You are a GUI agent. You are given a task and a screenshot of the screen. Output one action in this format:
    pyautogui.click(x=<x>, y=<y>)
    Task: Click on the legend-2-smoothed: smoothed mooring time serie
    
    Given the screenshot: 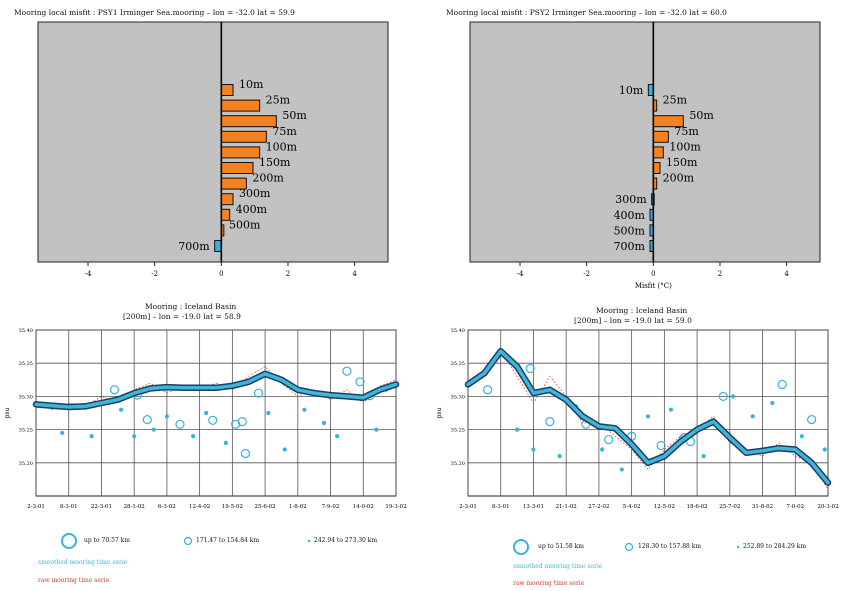 What is the action you would take?
    pyautogui.click(x=558, y=566)
    